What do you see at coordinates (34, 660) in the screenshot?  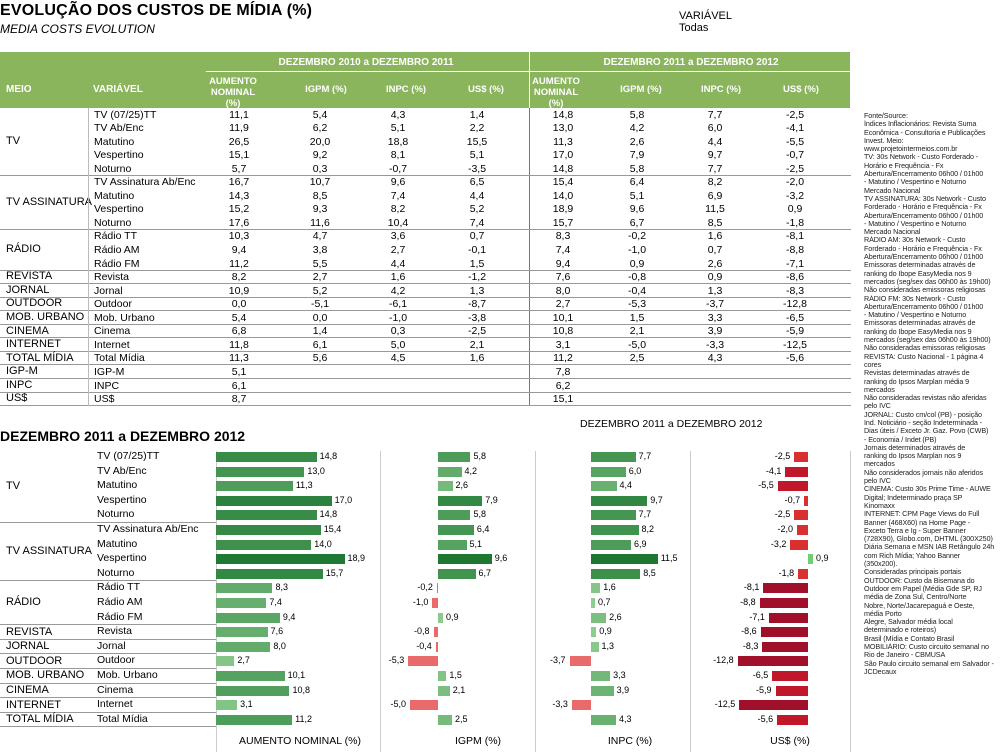 I see `chart-group-label: OUTDOOR` at bounding box center [34, 660].